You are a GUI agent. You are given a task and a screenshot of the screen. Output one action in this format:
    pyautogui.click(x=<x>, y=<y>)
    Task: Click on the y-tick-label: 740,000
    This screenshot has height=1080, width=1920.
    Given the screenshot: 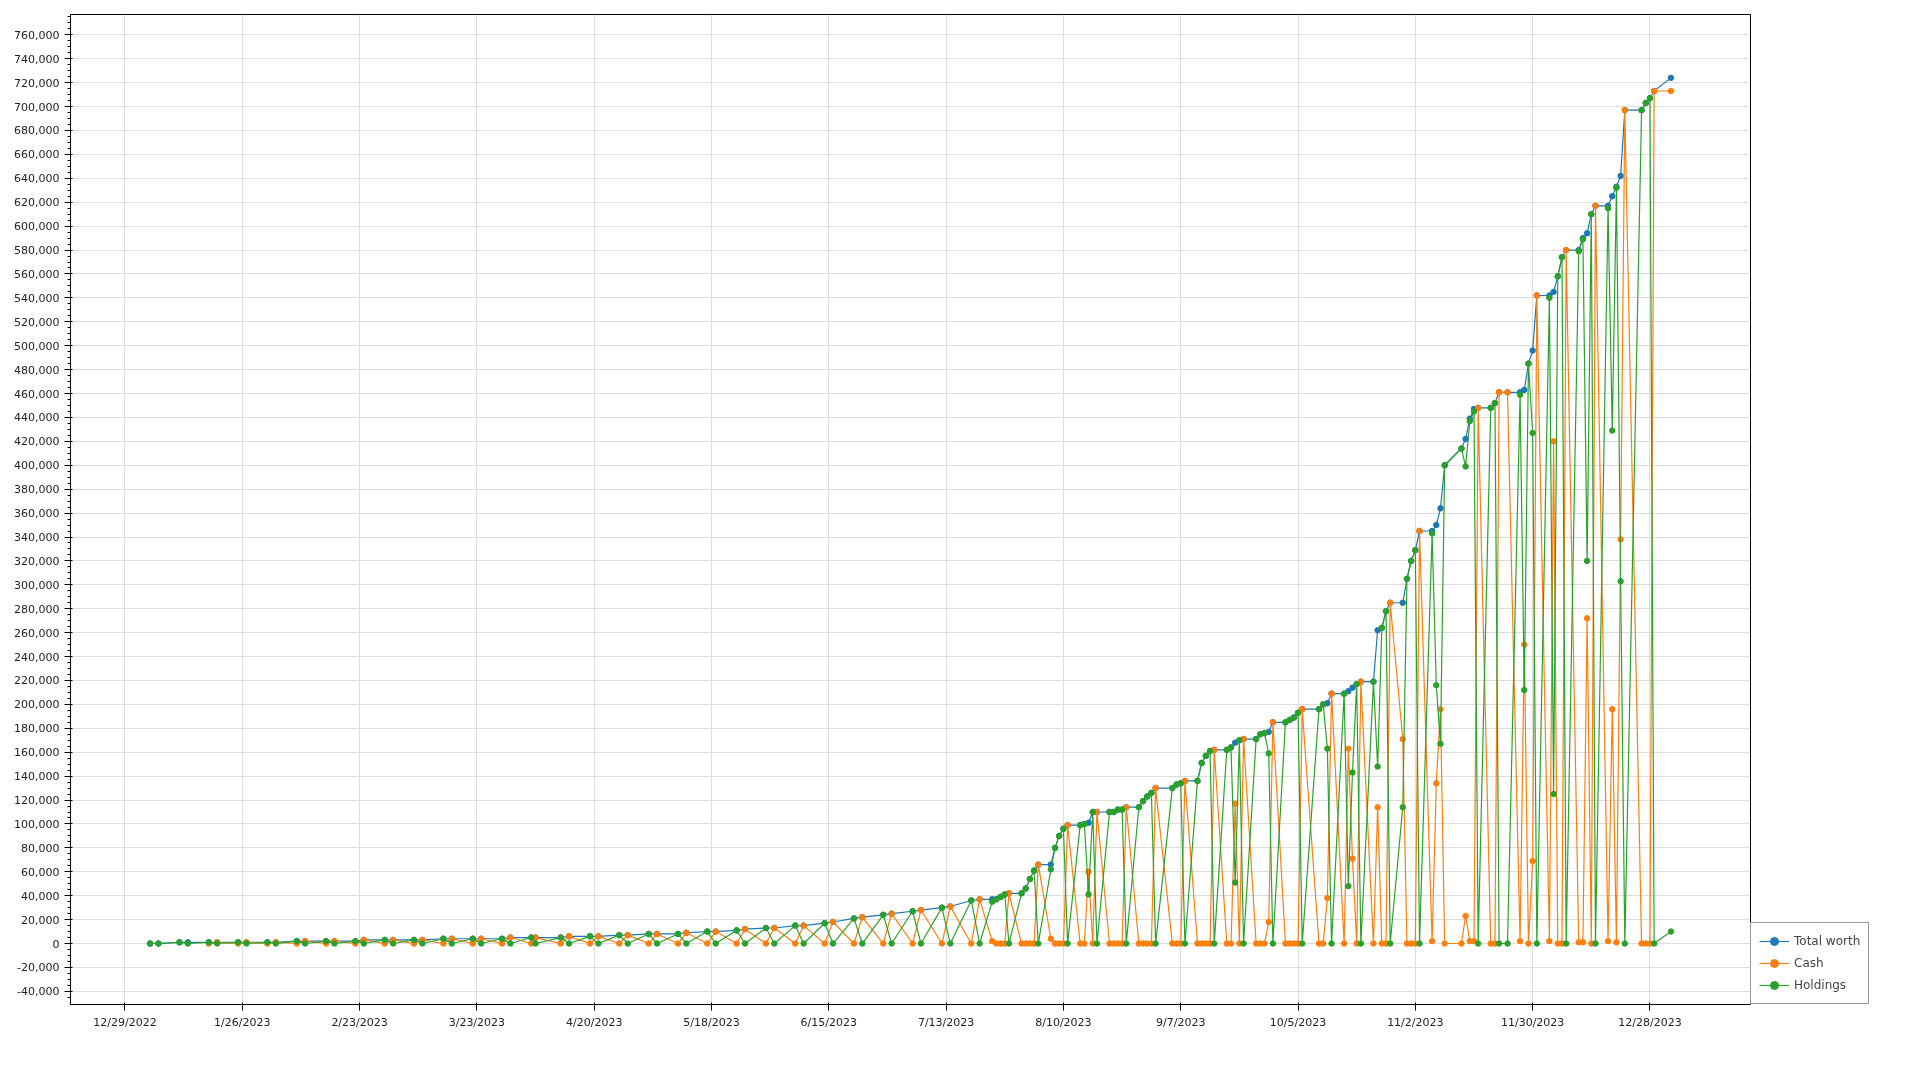 What is the action you would take?
    pyautogui.click(x=37, y=59)
    